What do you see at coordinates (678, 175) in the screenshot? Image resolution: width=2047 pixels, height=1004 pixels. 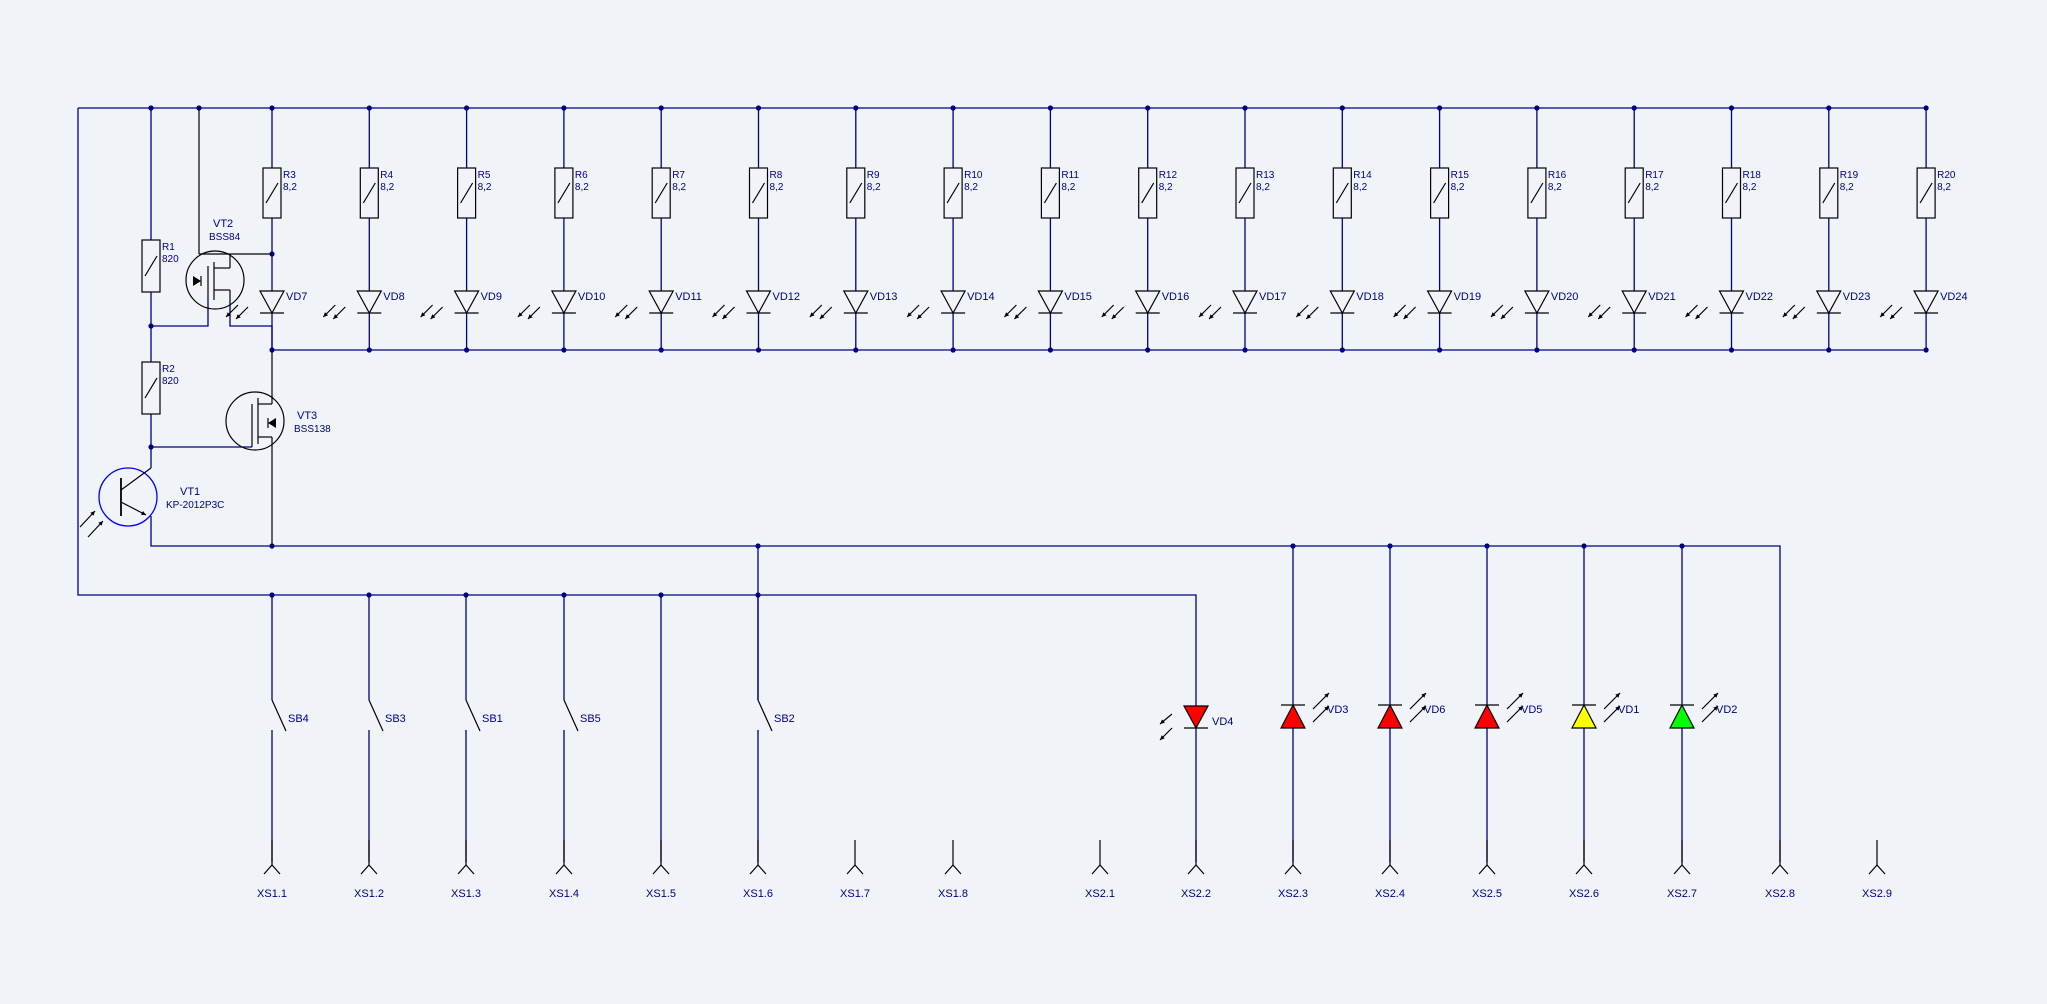 I see `resistor-label: R7` at bounding box center [678, 175].